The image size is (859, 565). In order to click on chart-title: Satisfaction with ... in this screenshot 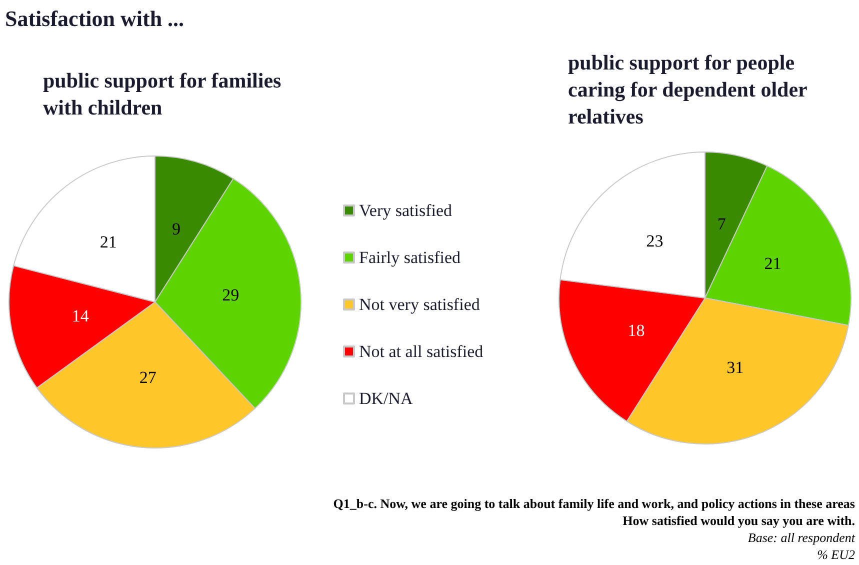, I will do `click(94, 18)`.